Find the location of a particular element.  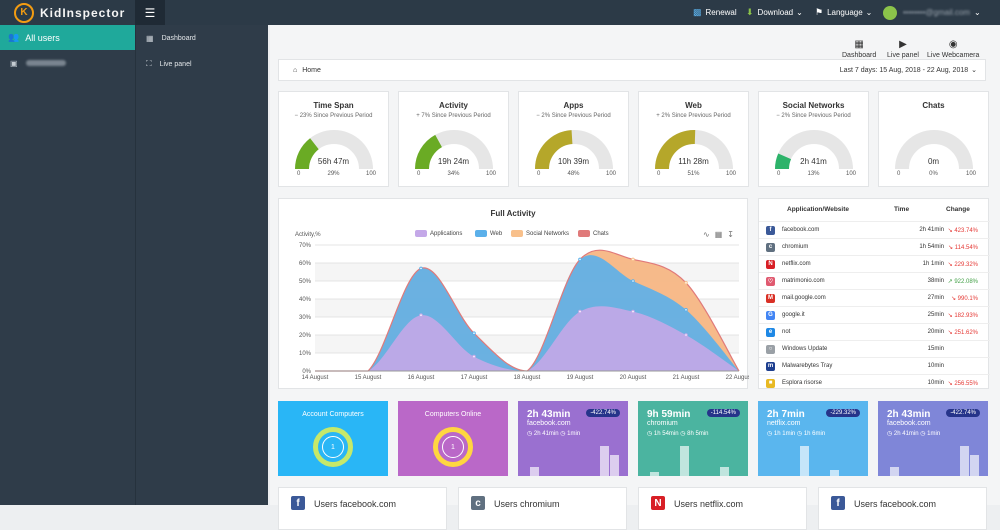

gauge-percent: 34% is located at coordinates (453, 174).